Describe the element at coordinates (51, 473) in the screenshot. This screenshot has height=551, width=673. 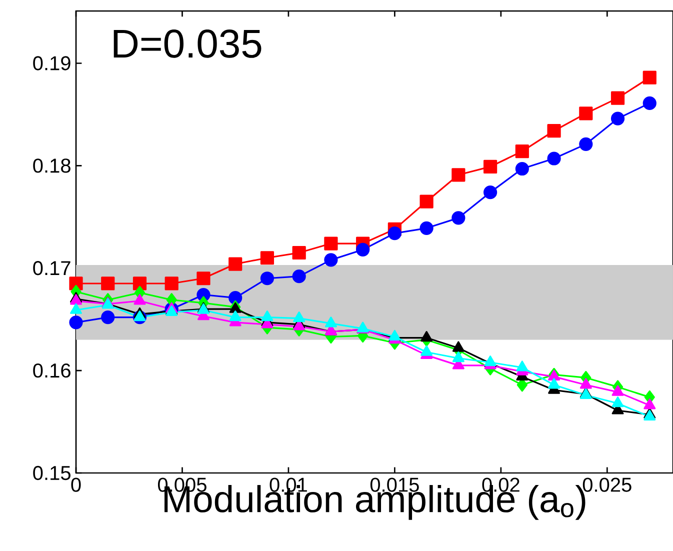
I see `y-tick-label: 0.15` at that location.